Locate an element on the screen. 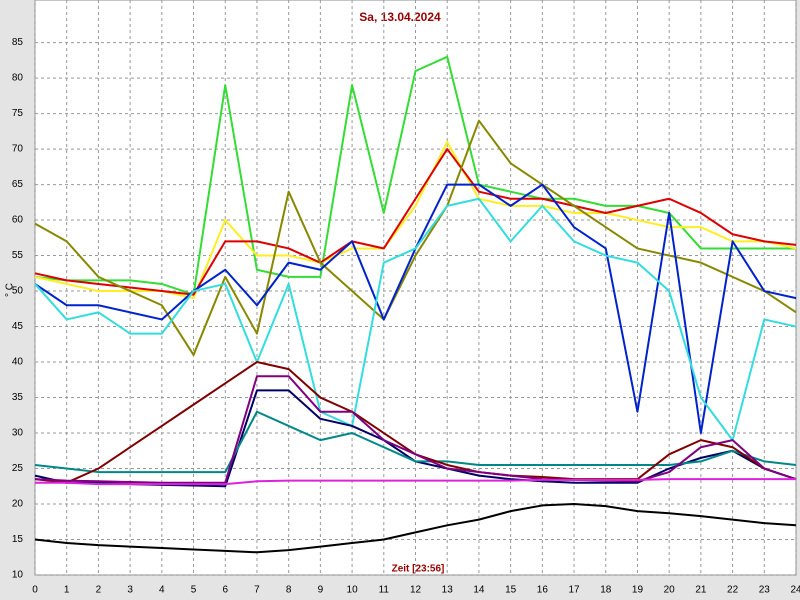 This screenshot has width=800, height=600. y-tick-label: 35 is located at coordinates (18, 397).